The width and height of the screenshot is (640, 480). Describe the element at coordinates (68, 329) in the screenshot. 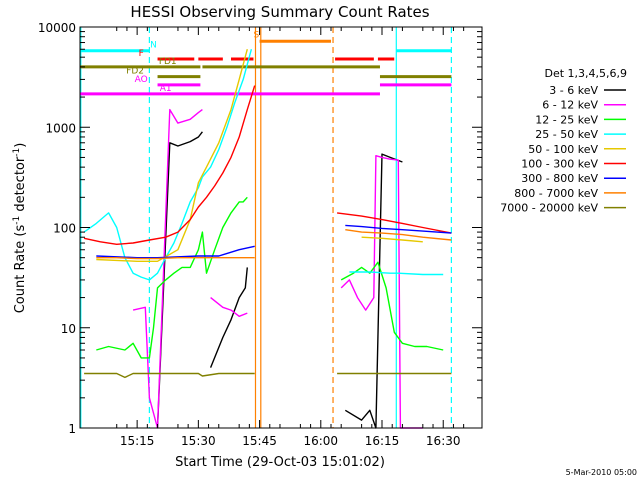

I see `y-tick-label: 10` at that location.